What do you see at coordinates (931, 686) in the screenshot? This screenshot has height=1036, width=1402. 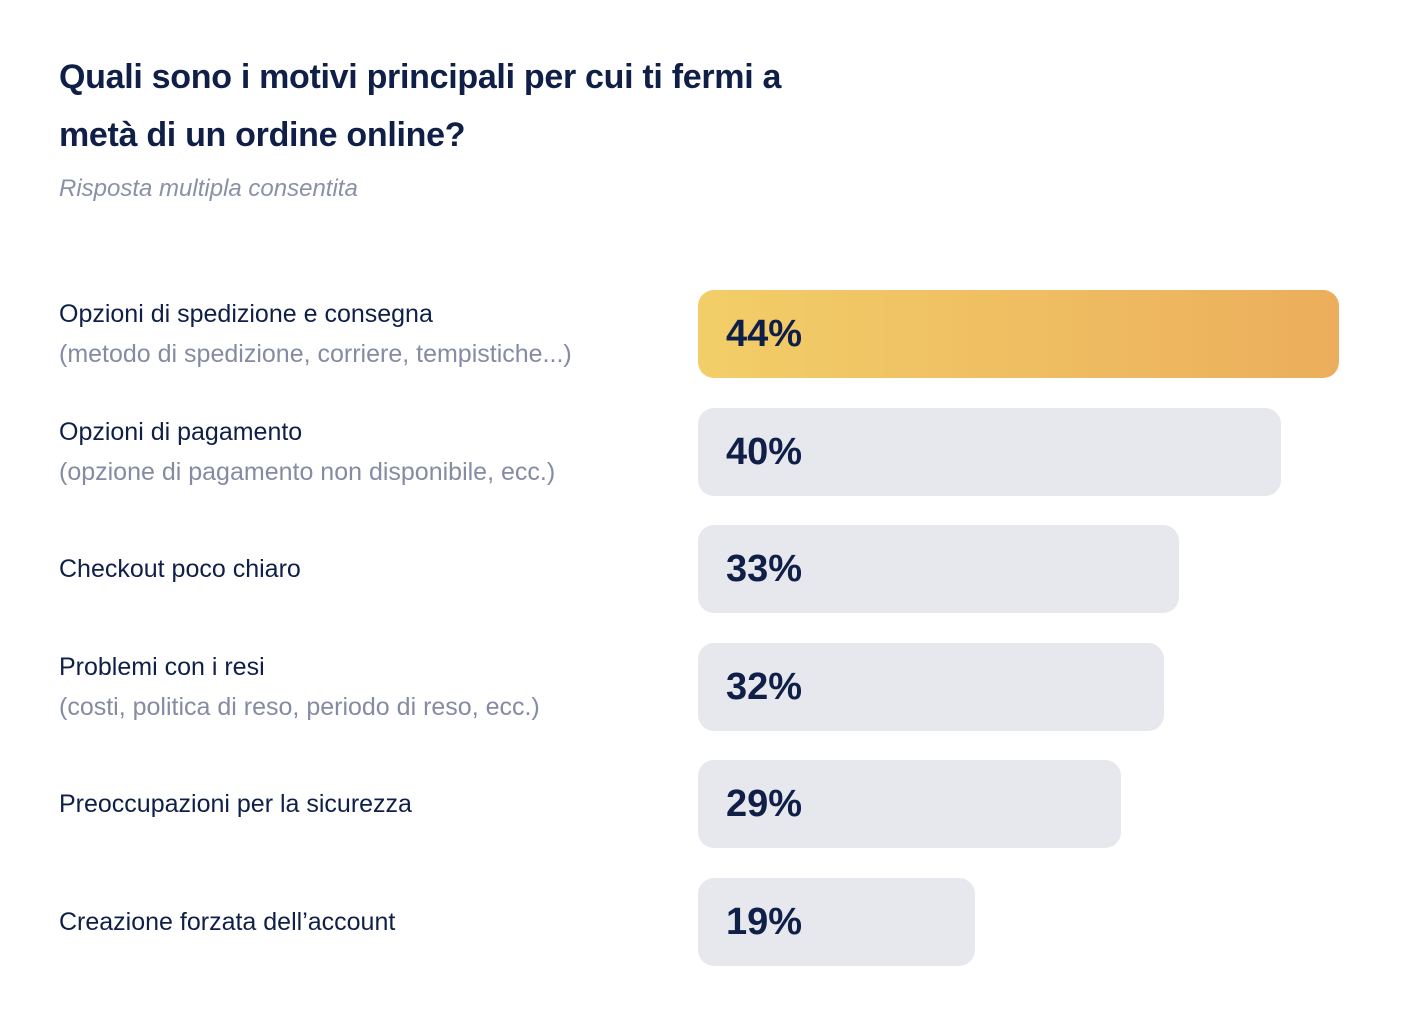 I see `bar: 32%` at bounding box center [931, 686].